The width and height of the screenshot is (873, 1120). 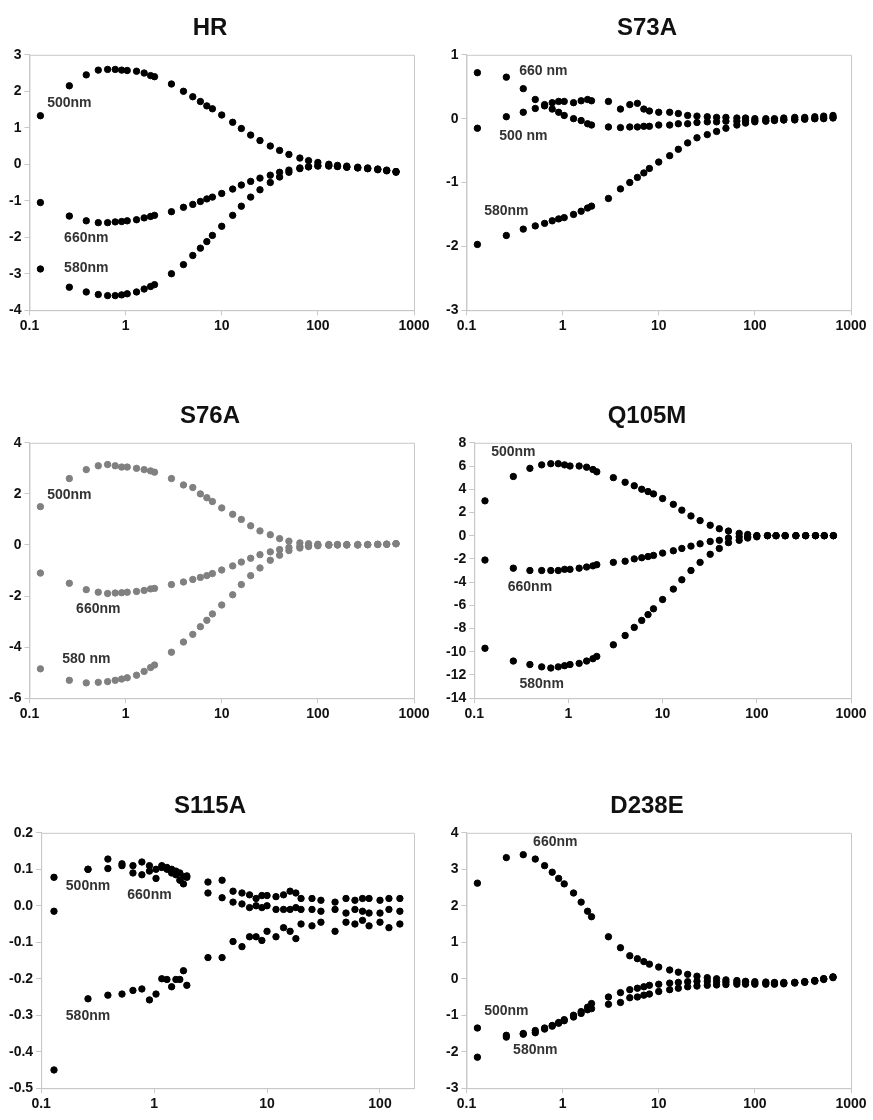 I want to click on y-tick-label: -12, so click(x=456, y=673).